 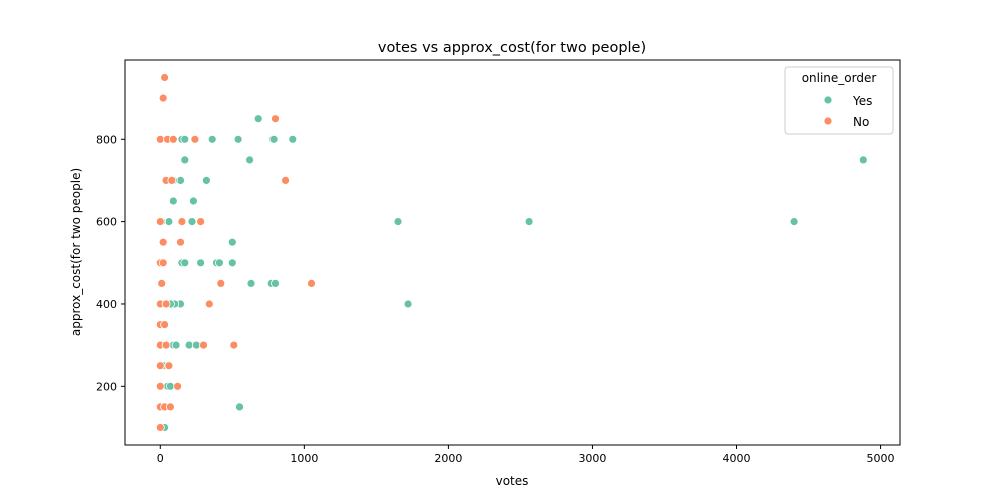 I want to click on chart-title: votes vs approx_cost(for two people), so click(x=512, y=48).